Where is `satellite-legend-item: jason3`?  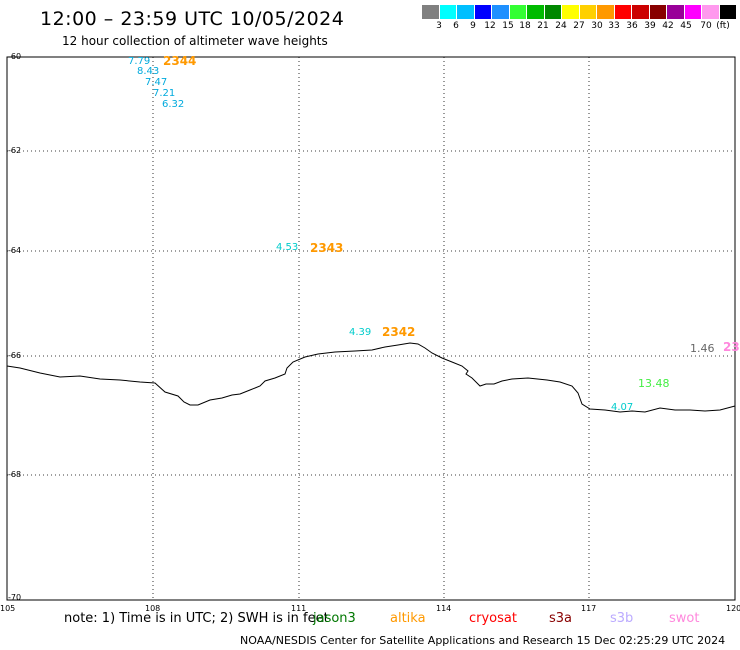
satellite-legend-item: jason3 is located at coordinates (334, 618).